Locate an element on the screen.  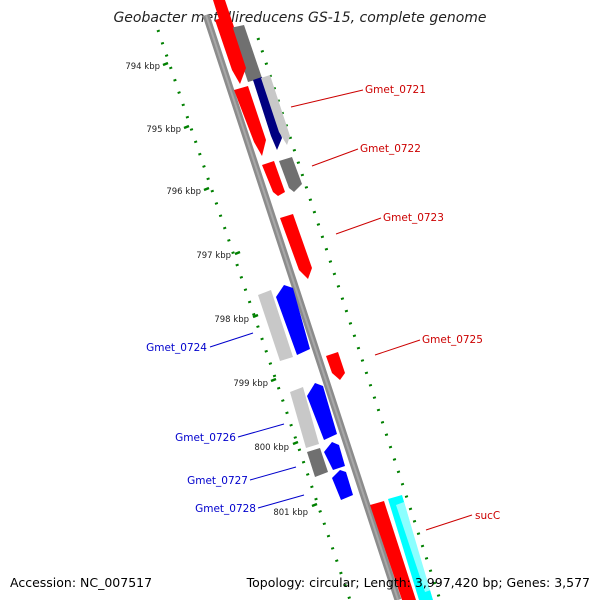
gene-label-gmet-0724: Gmet_0724 is located at coordinates (176, 348).